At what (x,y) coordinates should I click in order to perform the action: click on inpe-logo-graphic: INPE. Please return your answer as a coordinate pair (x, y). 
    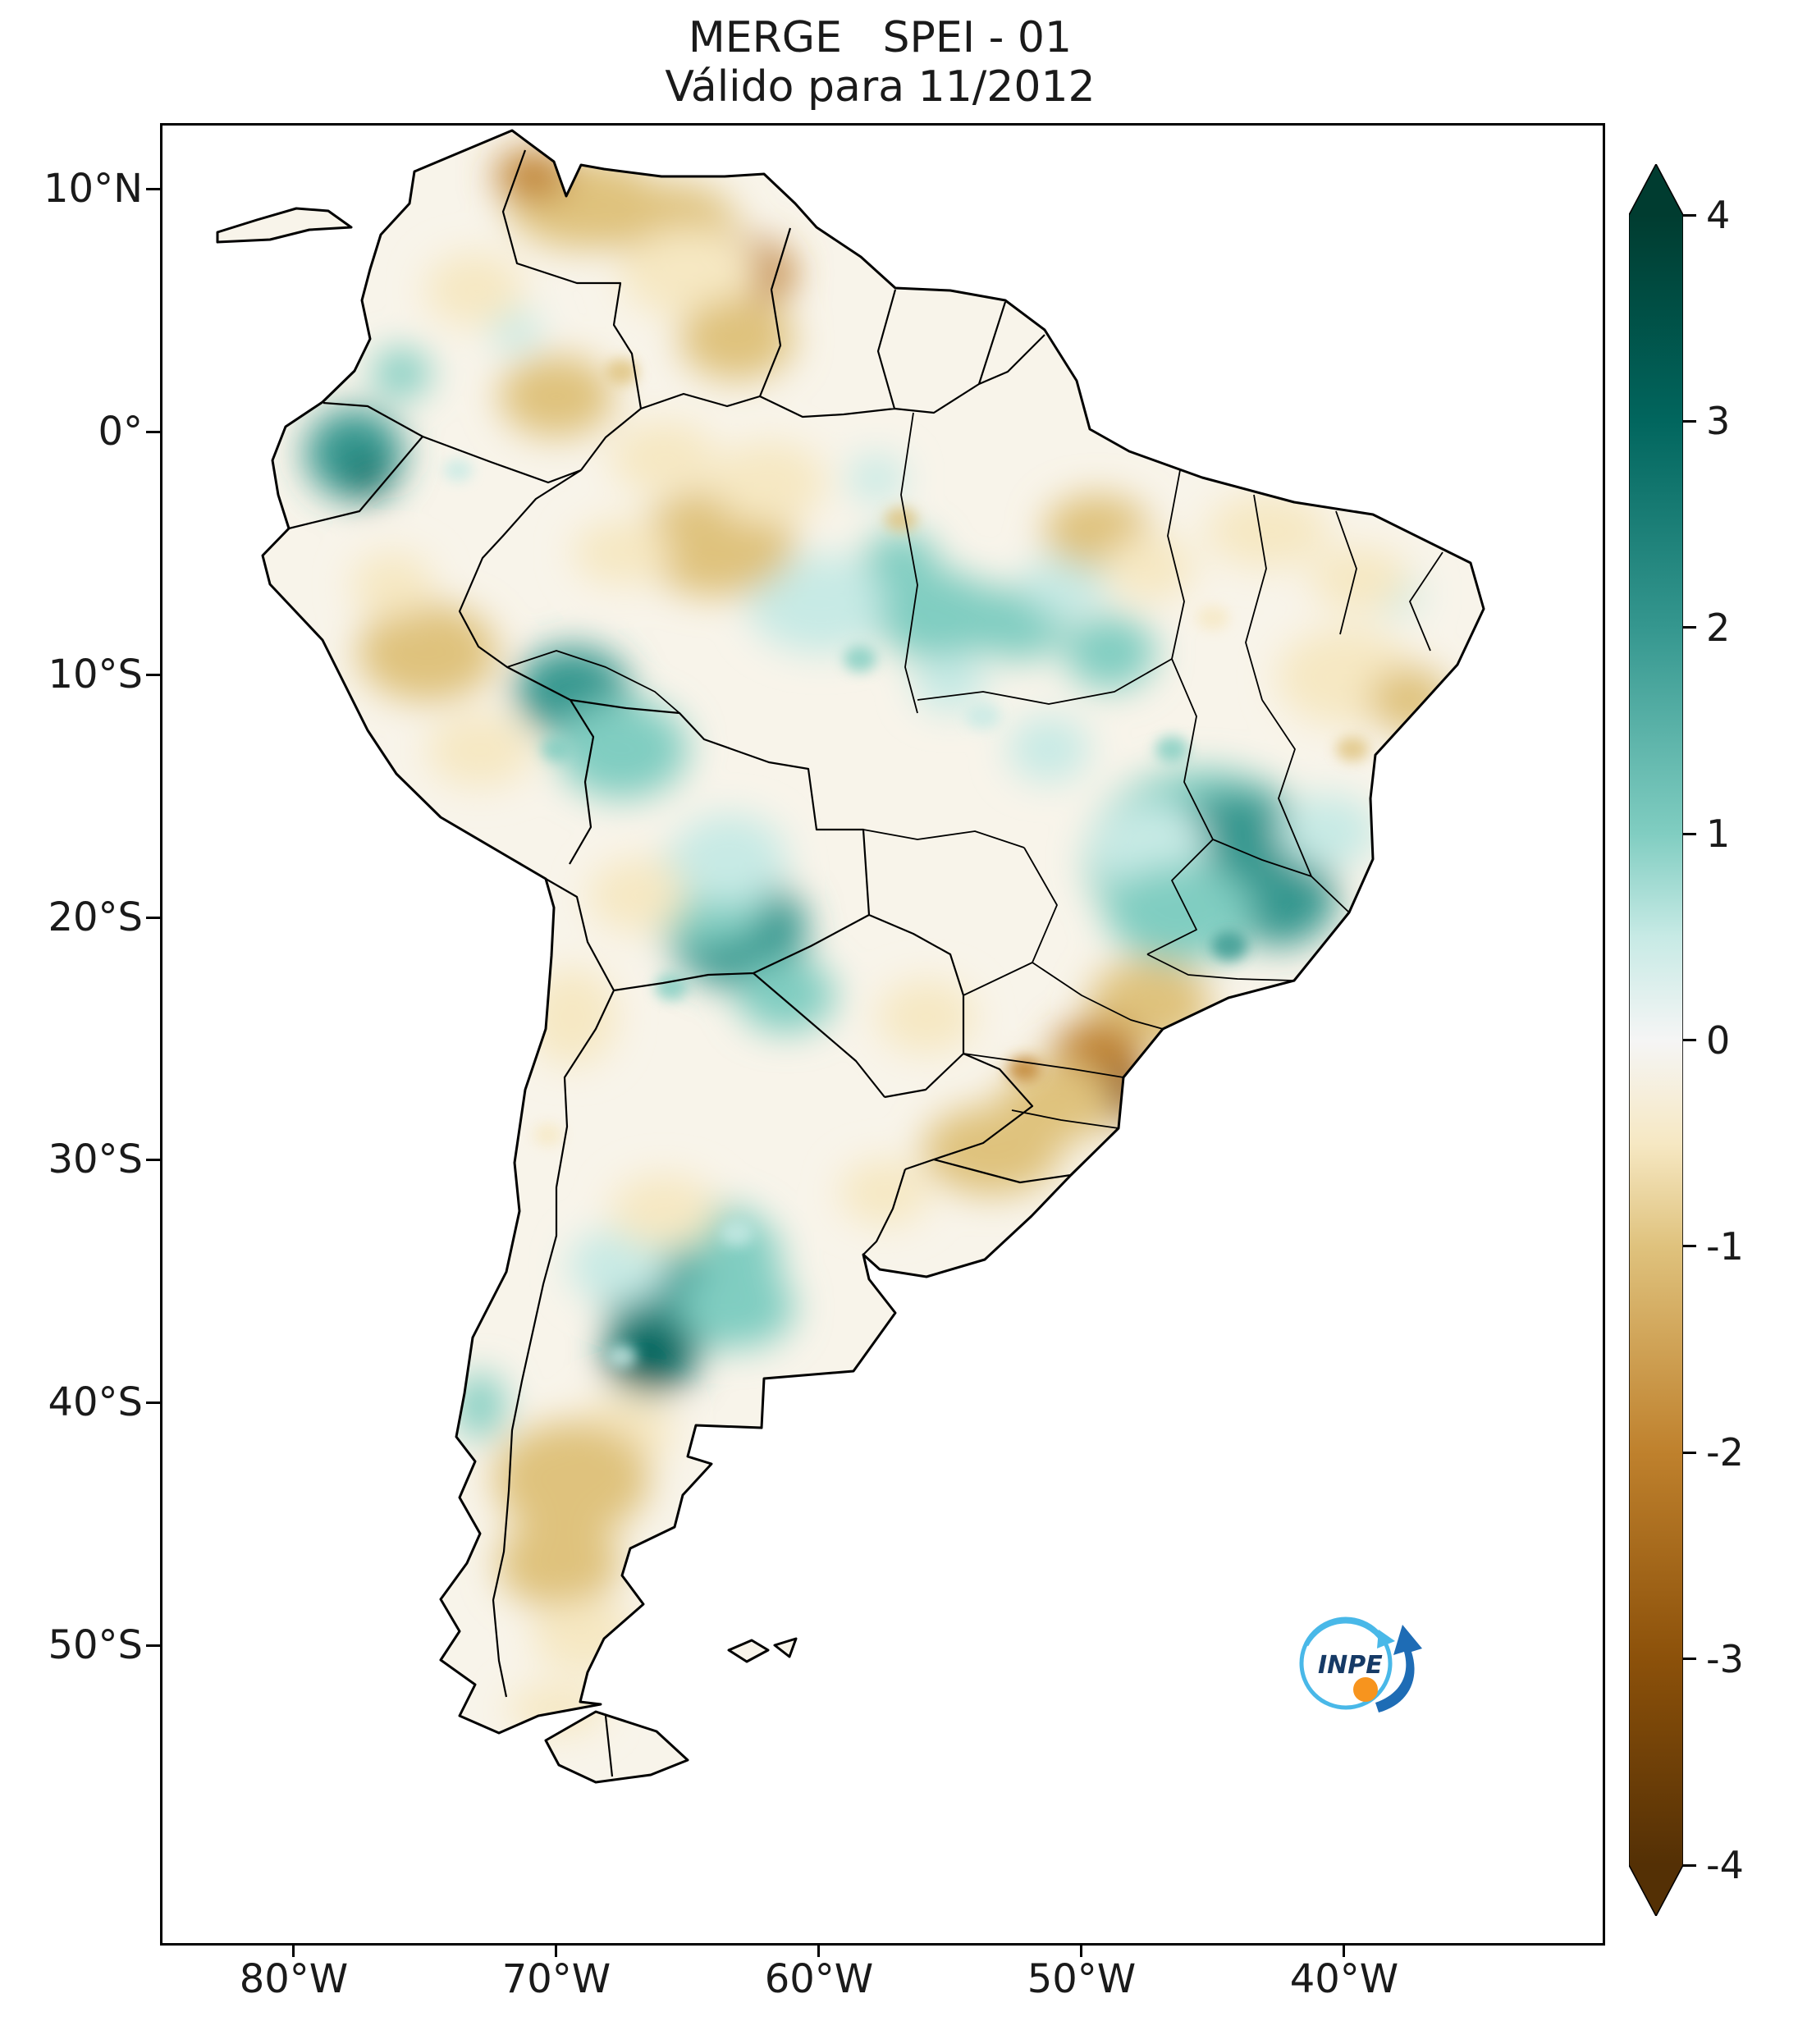
    Looking at the image, I should click on (1360, 1664).